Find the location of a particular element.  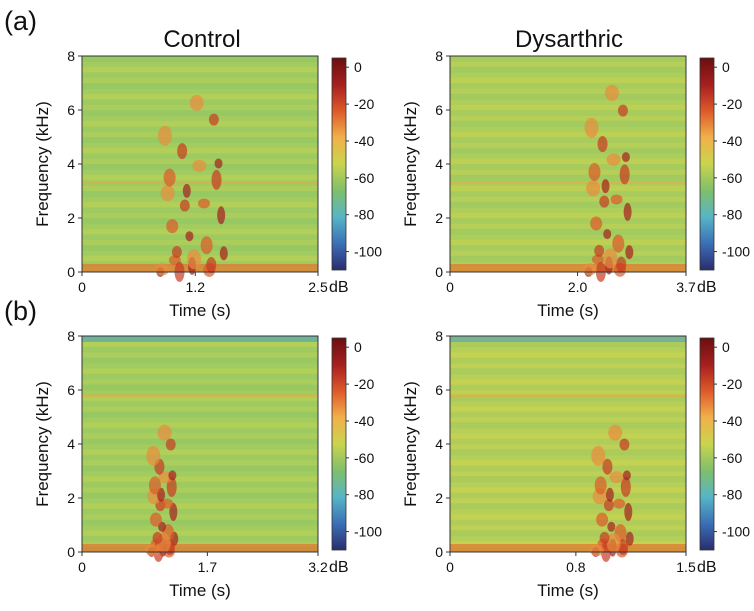

colorbar-tick-label: -60 is located at coordinates (732, 178).